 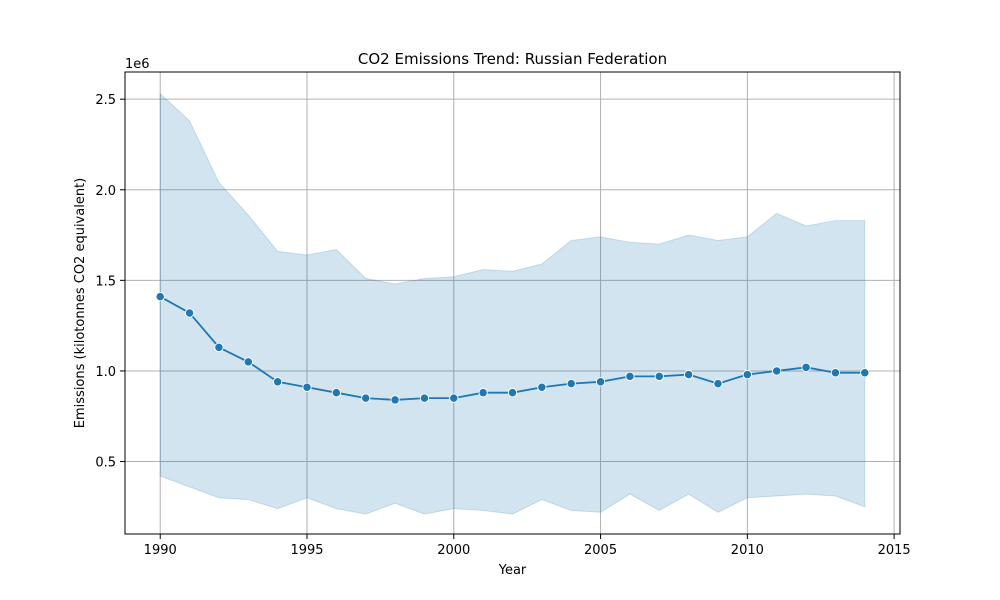 I want to click on x-tick-label: 1990, so click(x=160, y=550).